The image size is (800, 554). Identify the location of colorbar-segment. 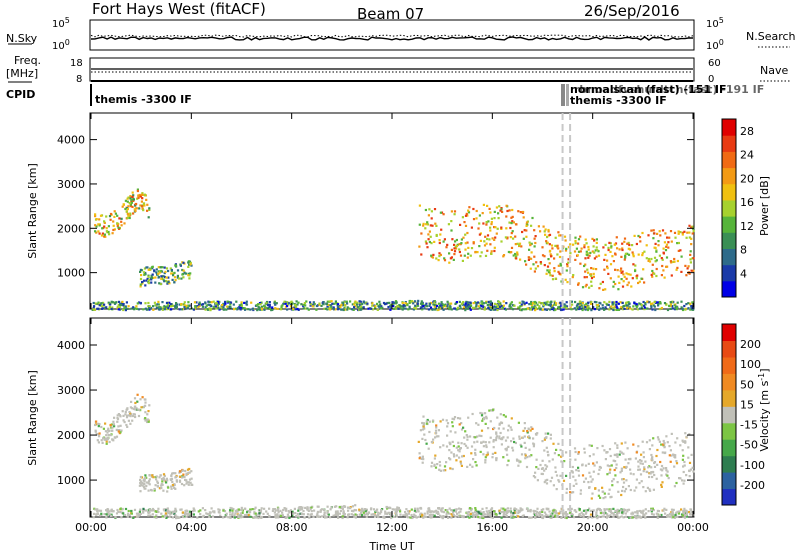
(729, 240).